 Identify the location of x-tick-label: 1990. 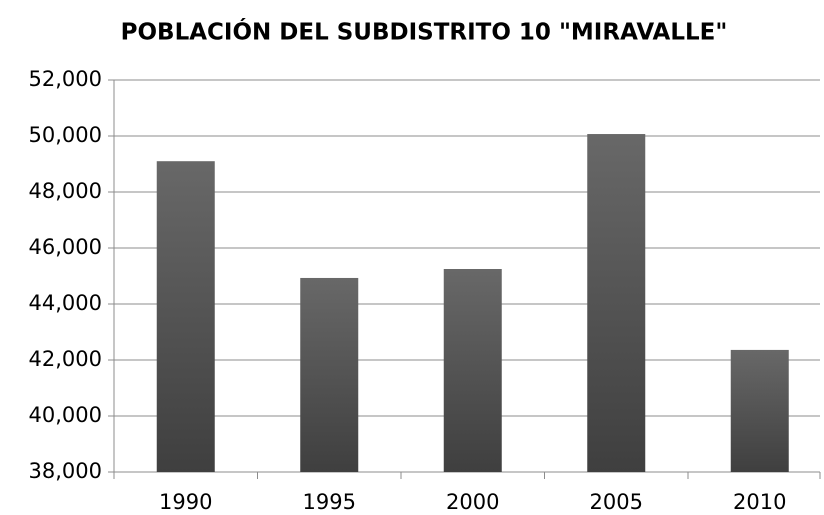
(185, 502).